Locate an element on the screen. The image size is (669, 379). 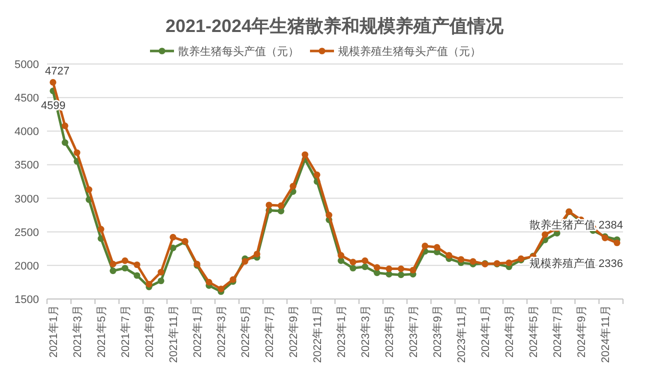
y-tick-label: 4000 is located at coordinates (26, 132).